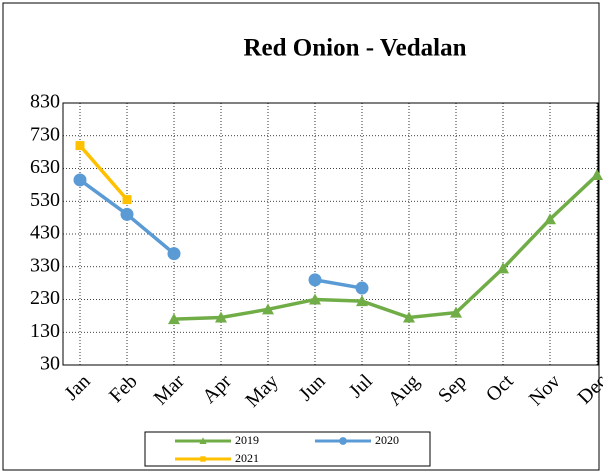  Describe the element at coordinates (45, 331) in the screenshot. I see `y-tick-label: 130` at that location.